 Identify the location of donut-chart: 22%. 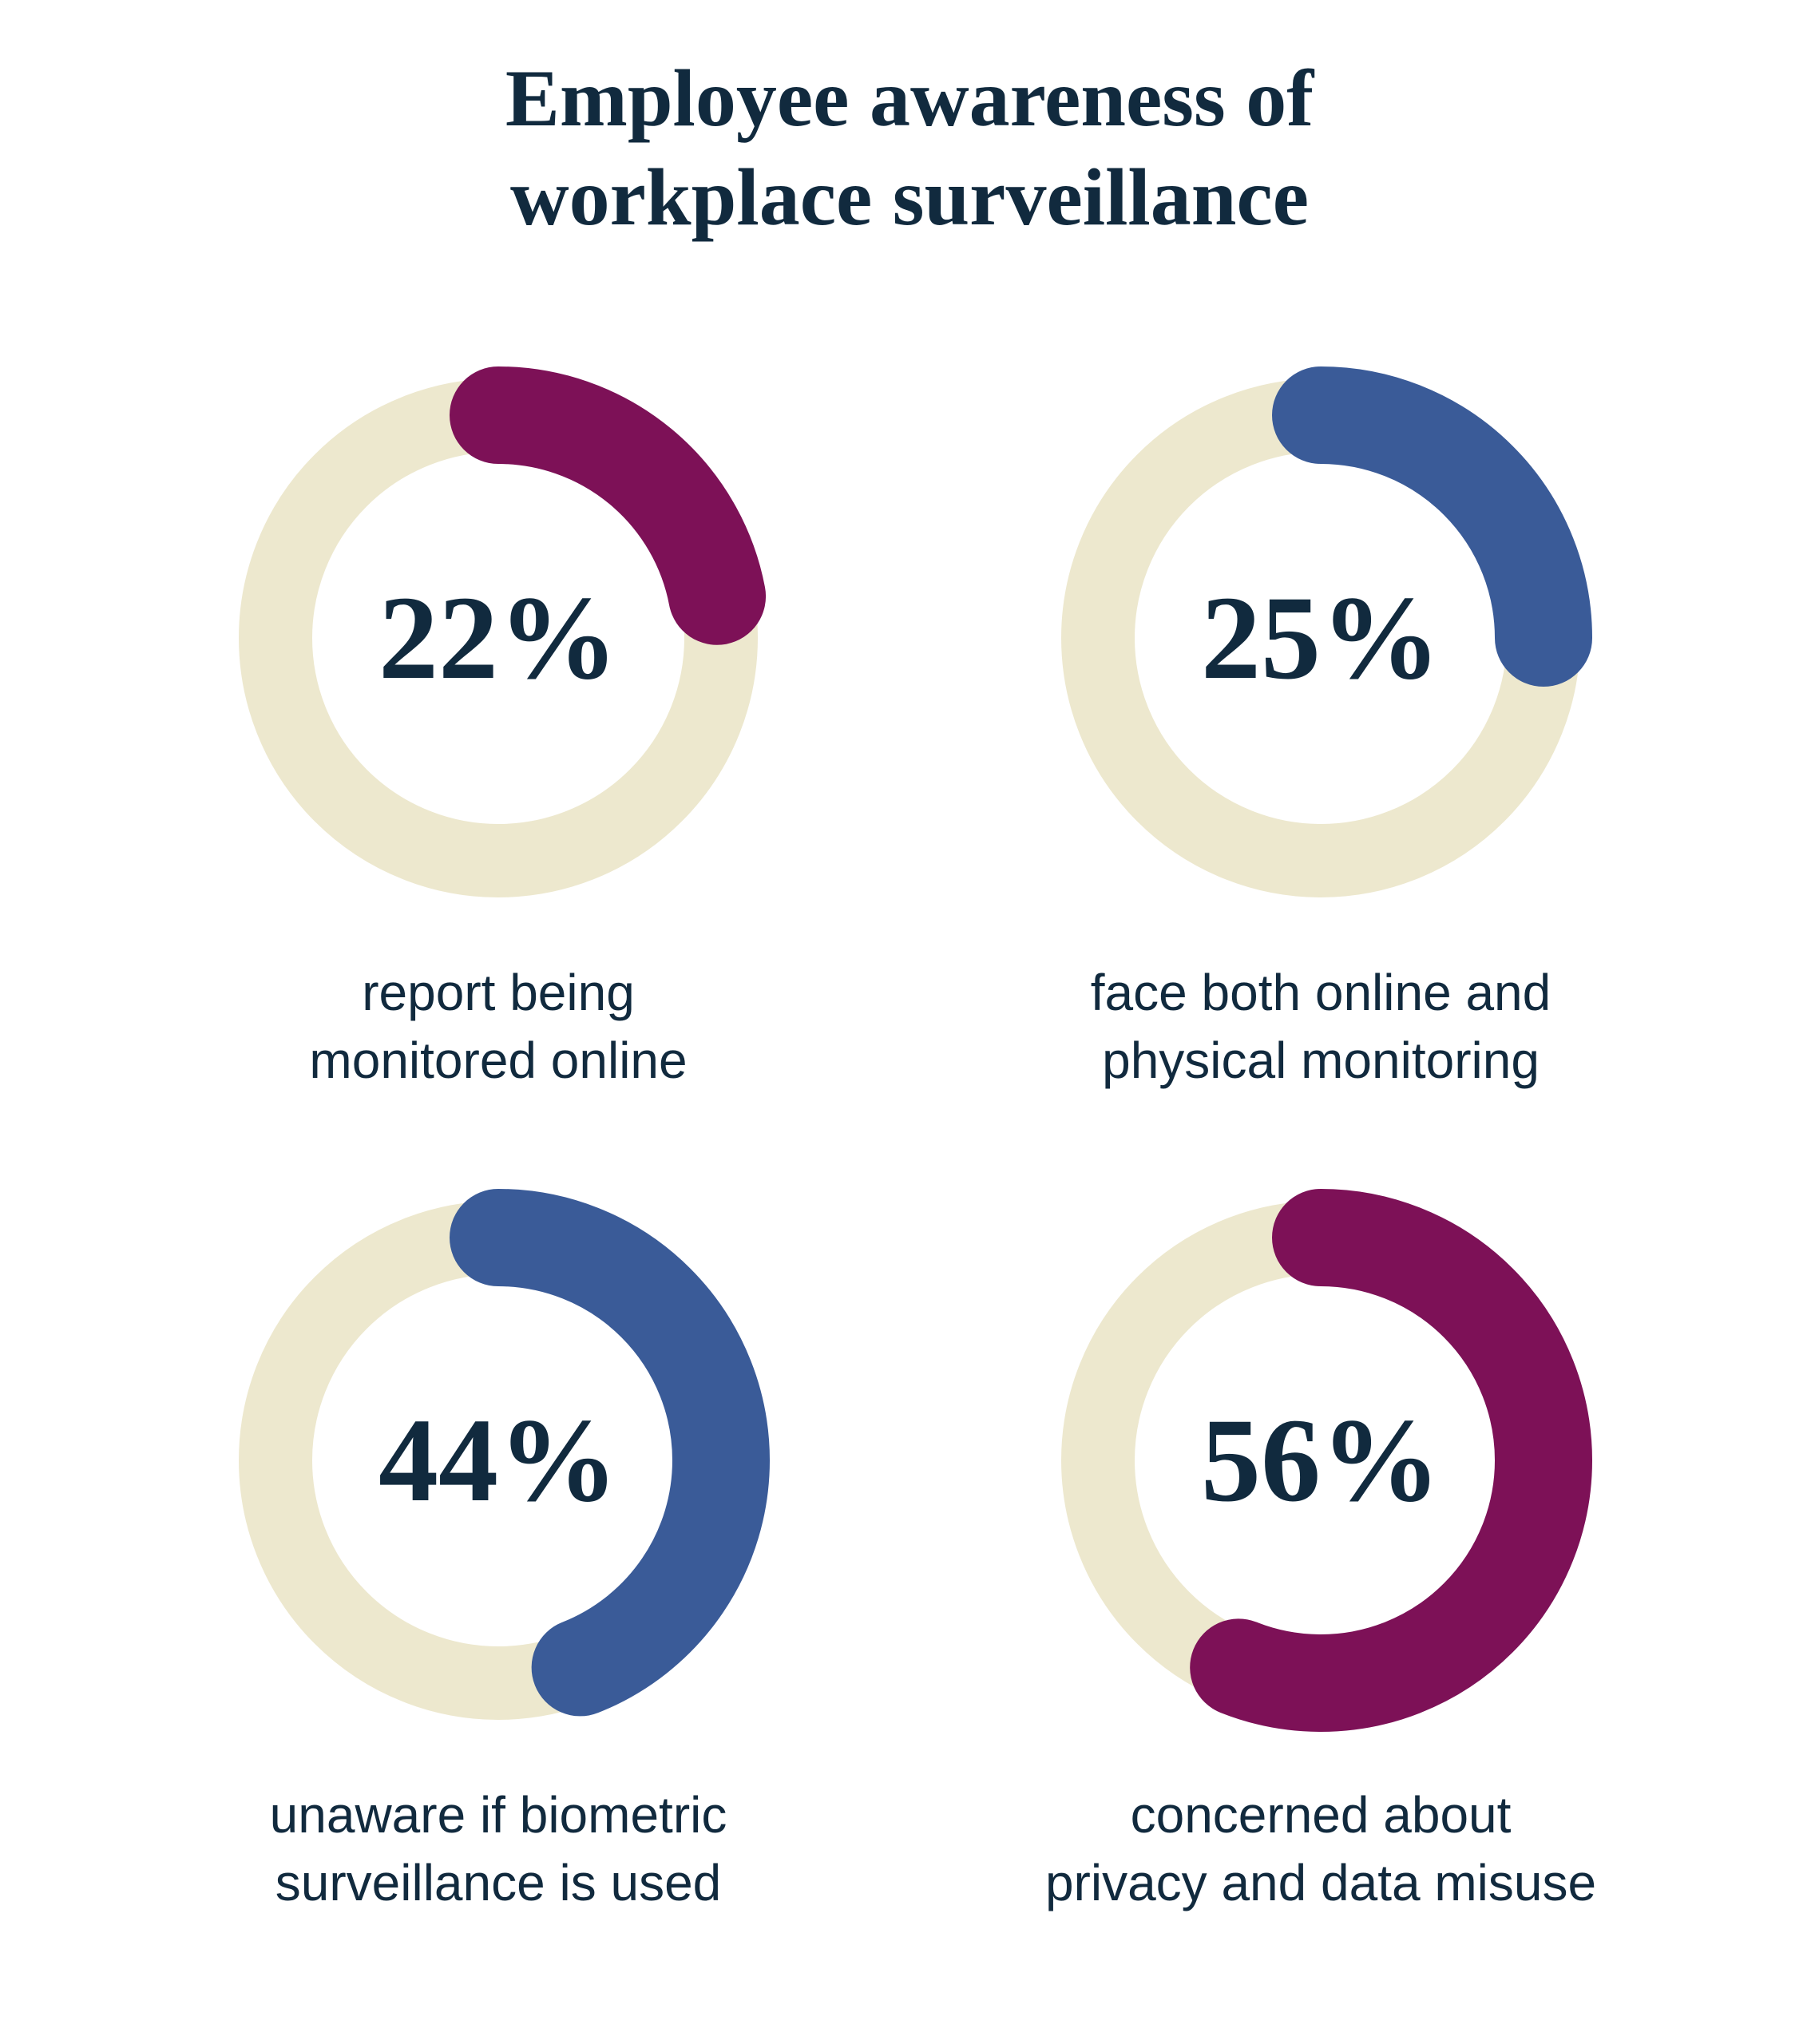
(498, 637).